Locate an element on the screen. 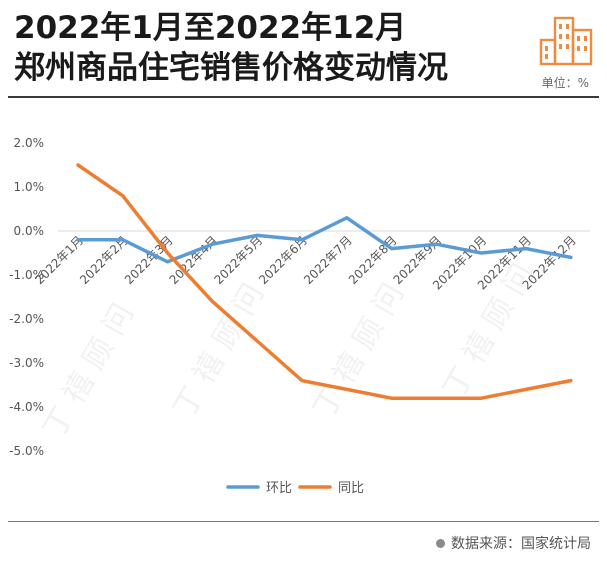 This screenshot has height=571, width=607. title-line-1: 2022年1月至2022年12月 is located at coordinates (210, 28).